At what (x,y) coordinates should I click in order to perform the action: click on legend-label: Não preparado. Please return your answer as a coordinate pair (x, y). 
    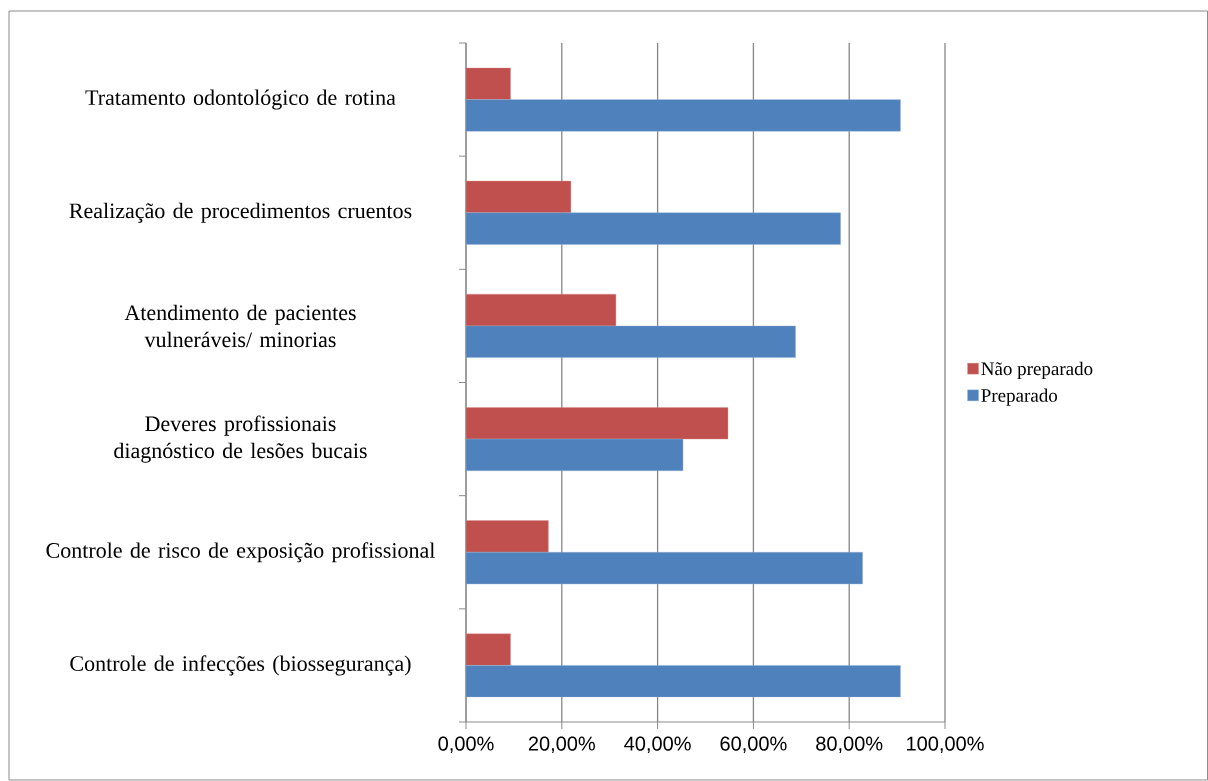
    Looking at the image, I should click on (1037, 370).